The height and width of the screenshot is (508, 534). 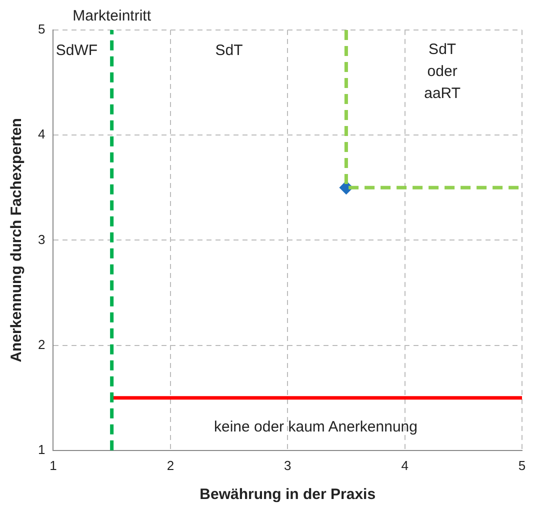 What do you see at coordinates (17, 240) in the screenshot?
I see `y-axis-title: Anerkennung durch Fachexperten` at bounding box center [17, 240].